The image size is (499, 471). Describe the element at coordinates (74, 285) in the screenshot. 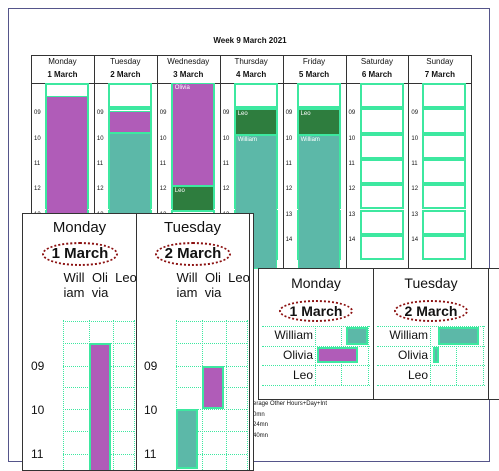

I see `person-header: William` at that location.